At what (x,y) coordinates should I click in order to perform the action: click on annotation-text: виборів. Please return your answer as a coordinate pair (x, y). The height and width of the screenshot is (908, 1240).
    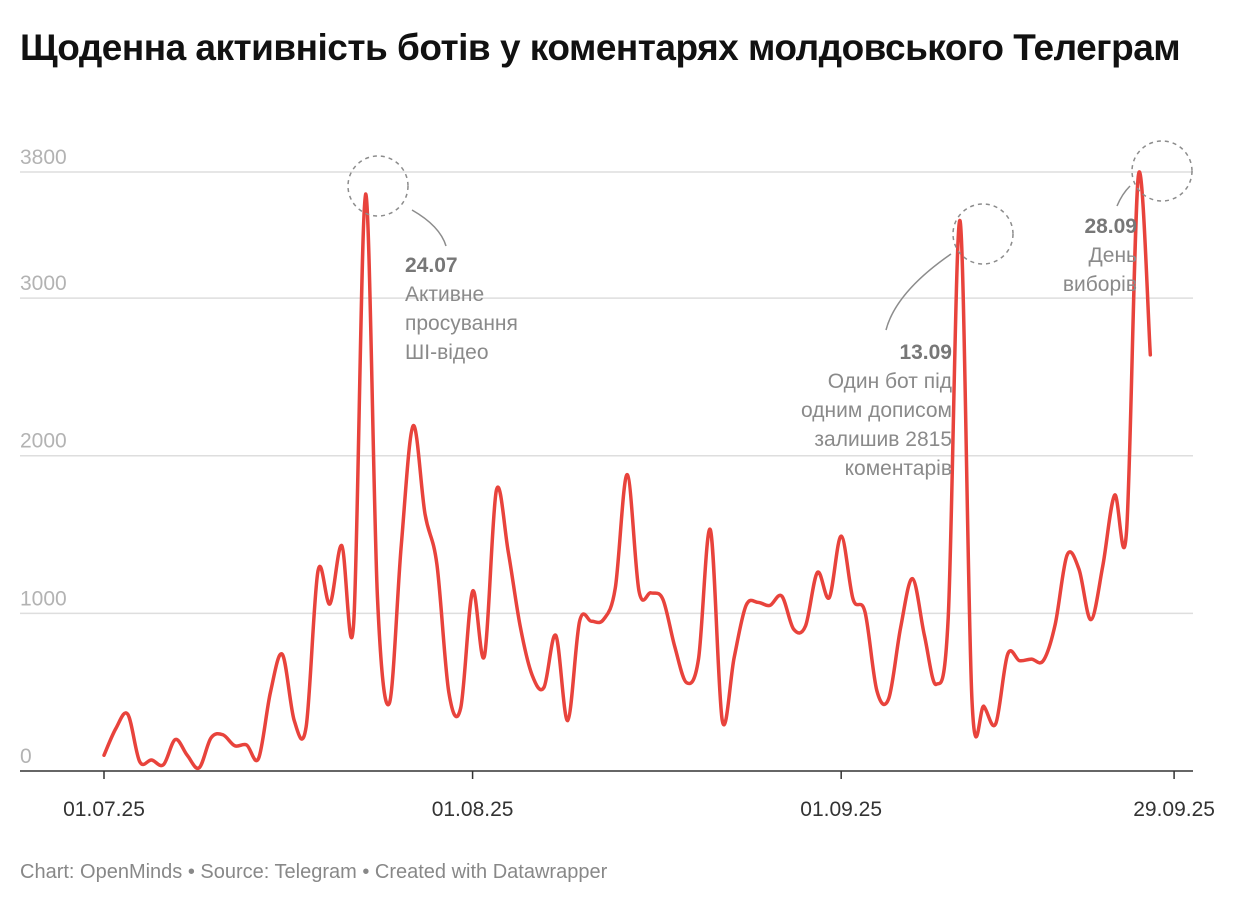
    Looking at the image, I should click on (1100, 284).